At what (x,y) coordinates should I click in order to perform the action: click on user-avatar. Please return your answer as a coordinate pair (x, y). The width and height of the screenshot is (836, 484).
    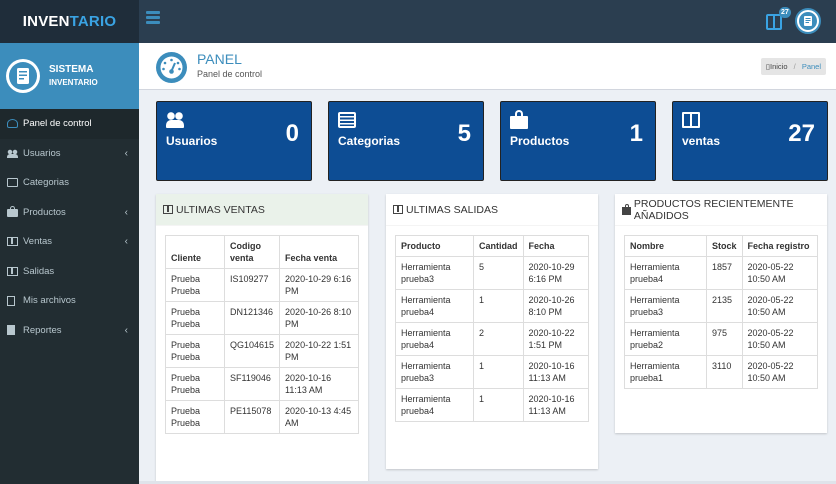
    Looking at the image, I should click on (808, 21).